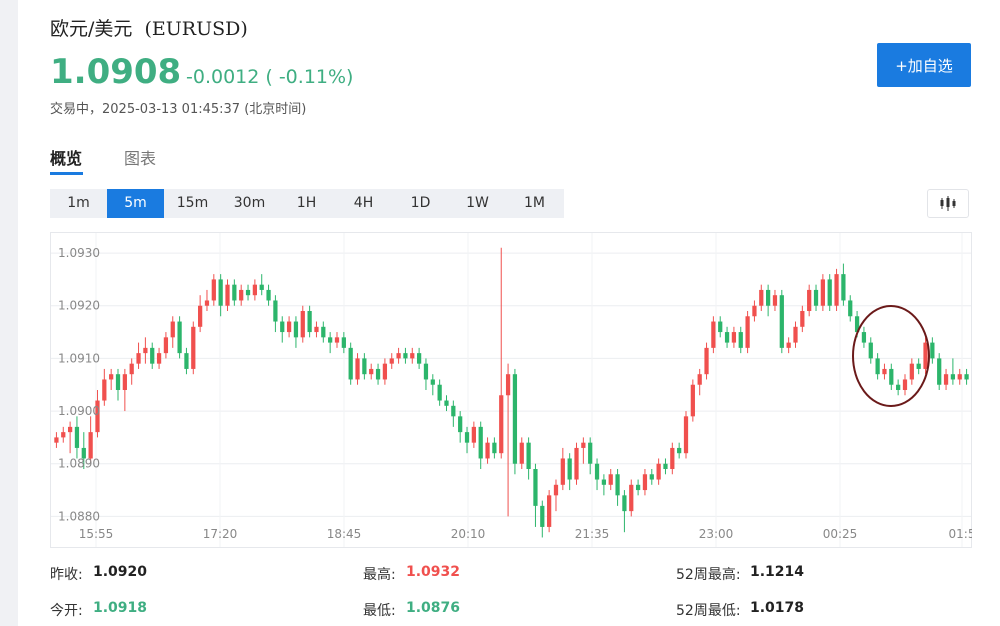 Image resolution: width=1000 pixels, height=626 pixels. Describe the element at coordinates (379, 575) in the screenshot. I see `high-label: 最高:` at that location.